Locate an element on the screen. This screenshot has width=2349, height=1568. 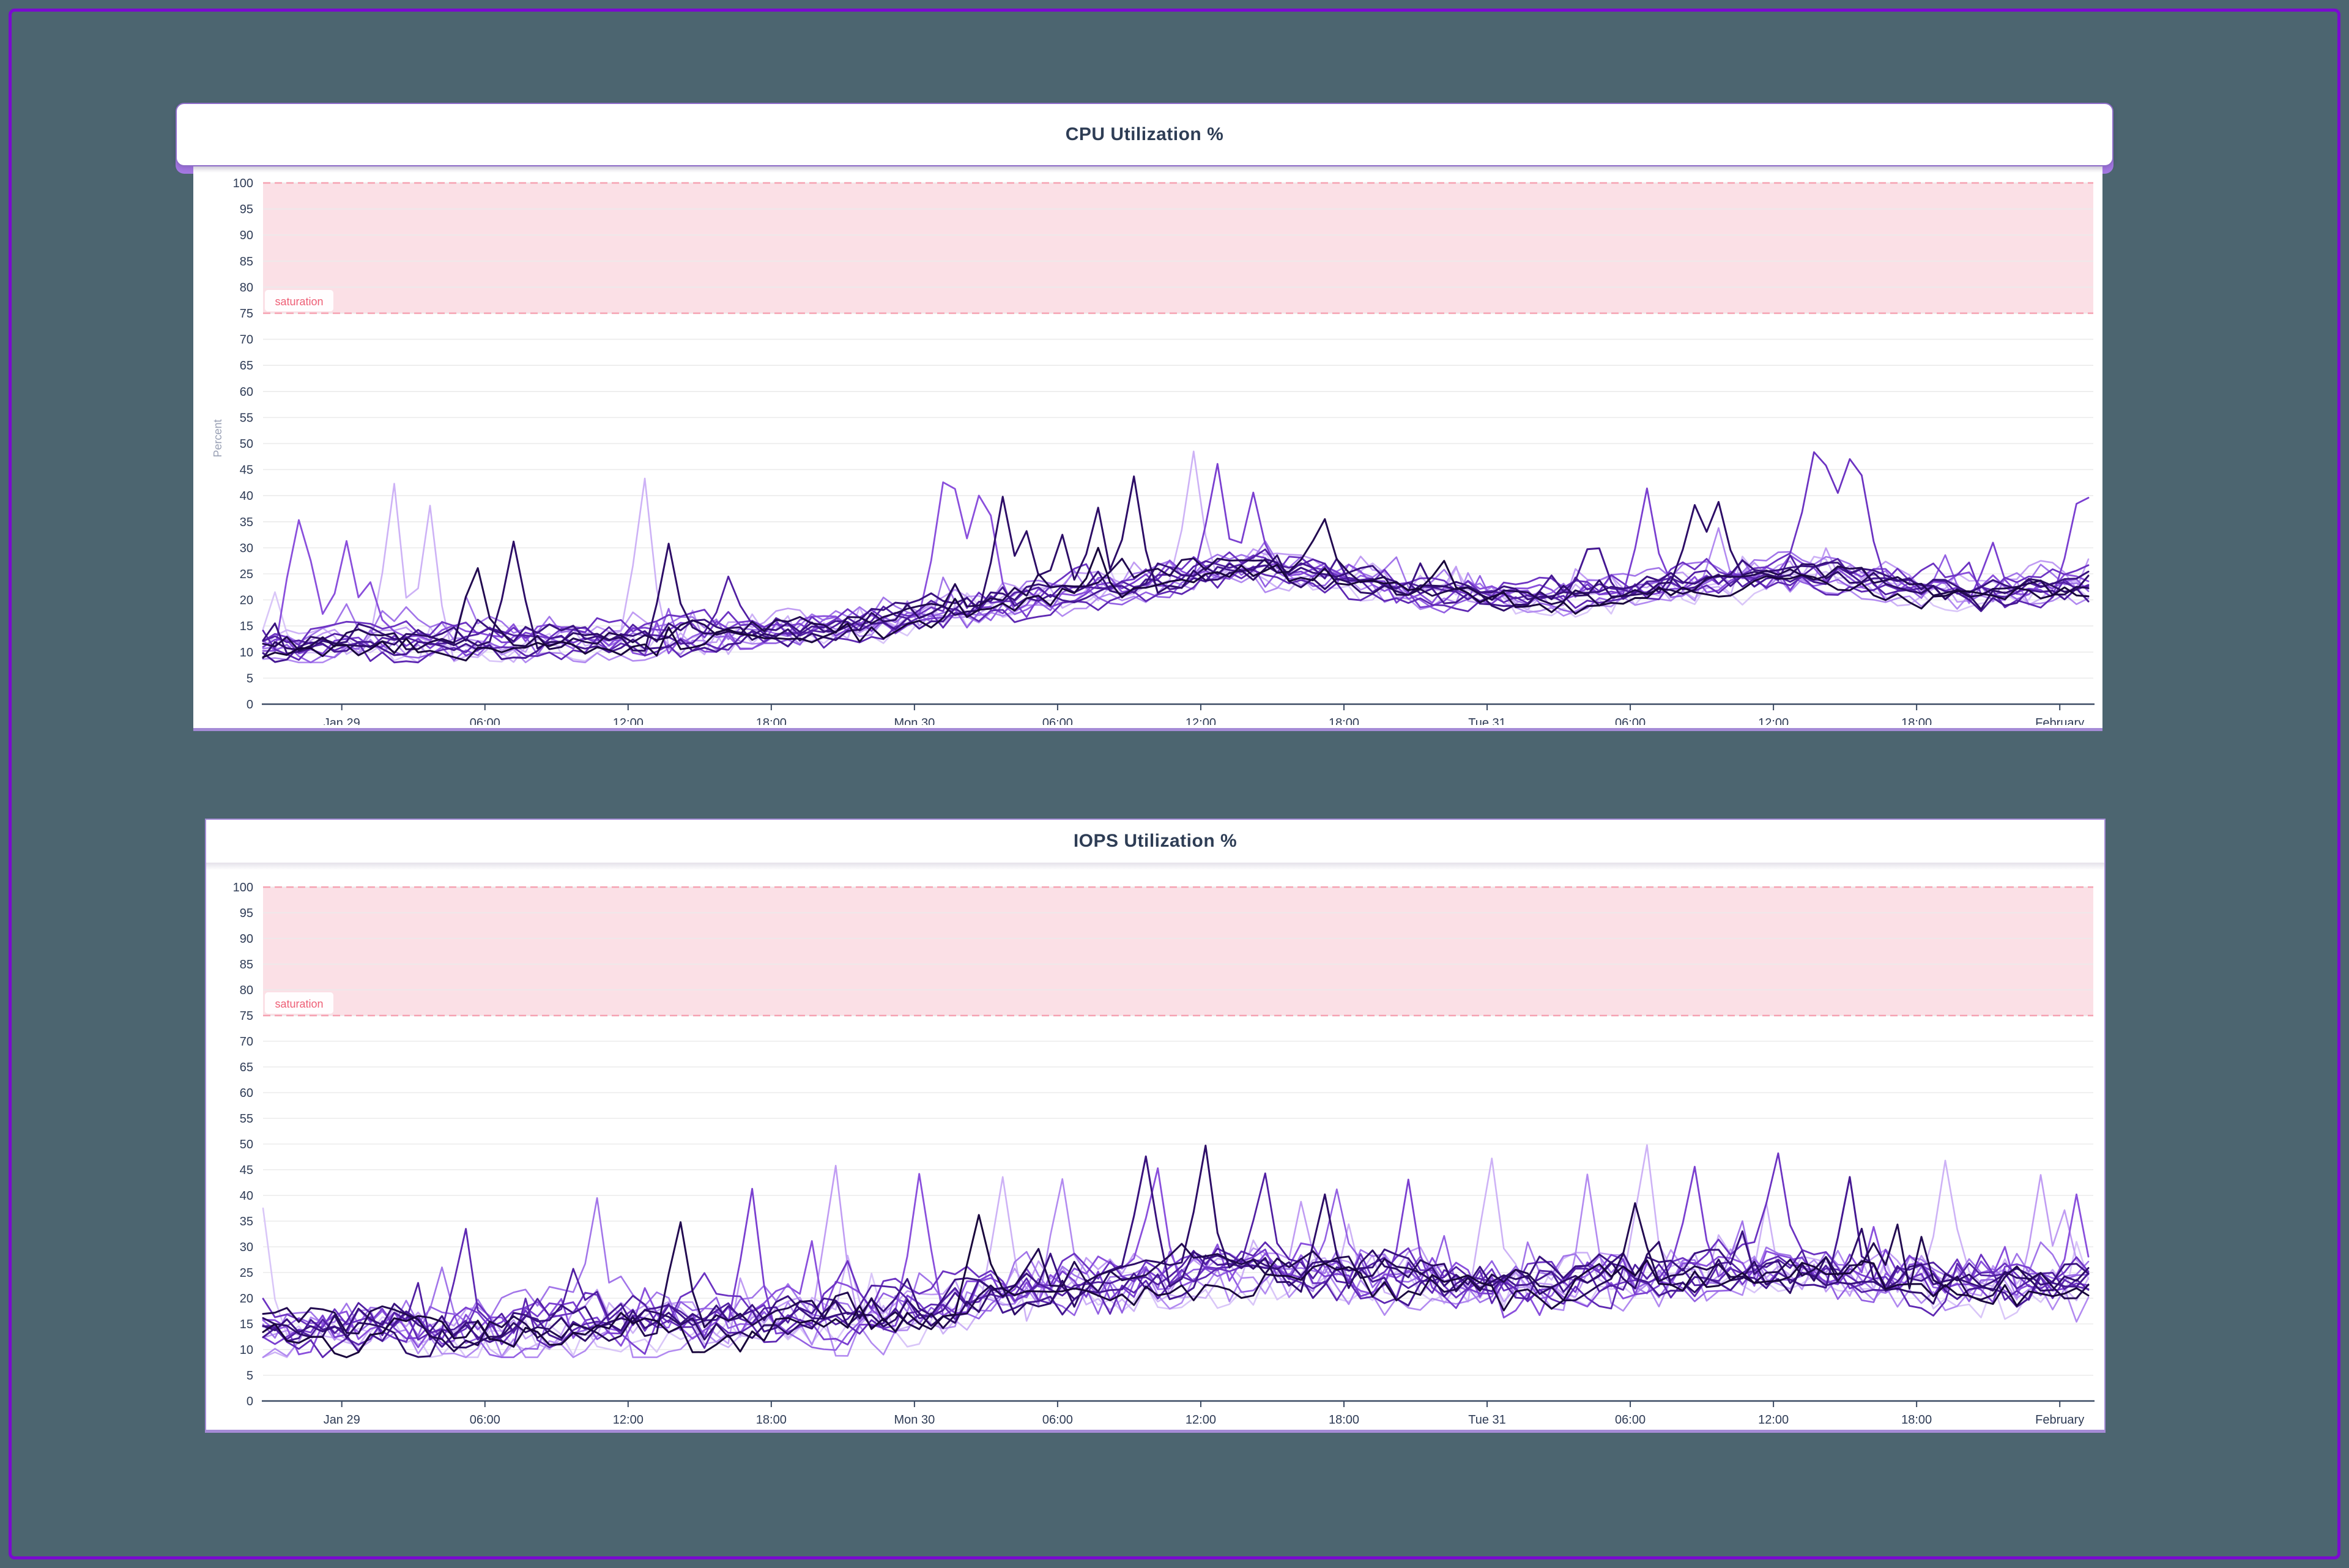
header-divider is located at coordinates (1155, 866).